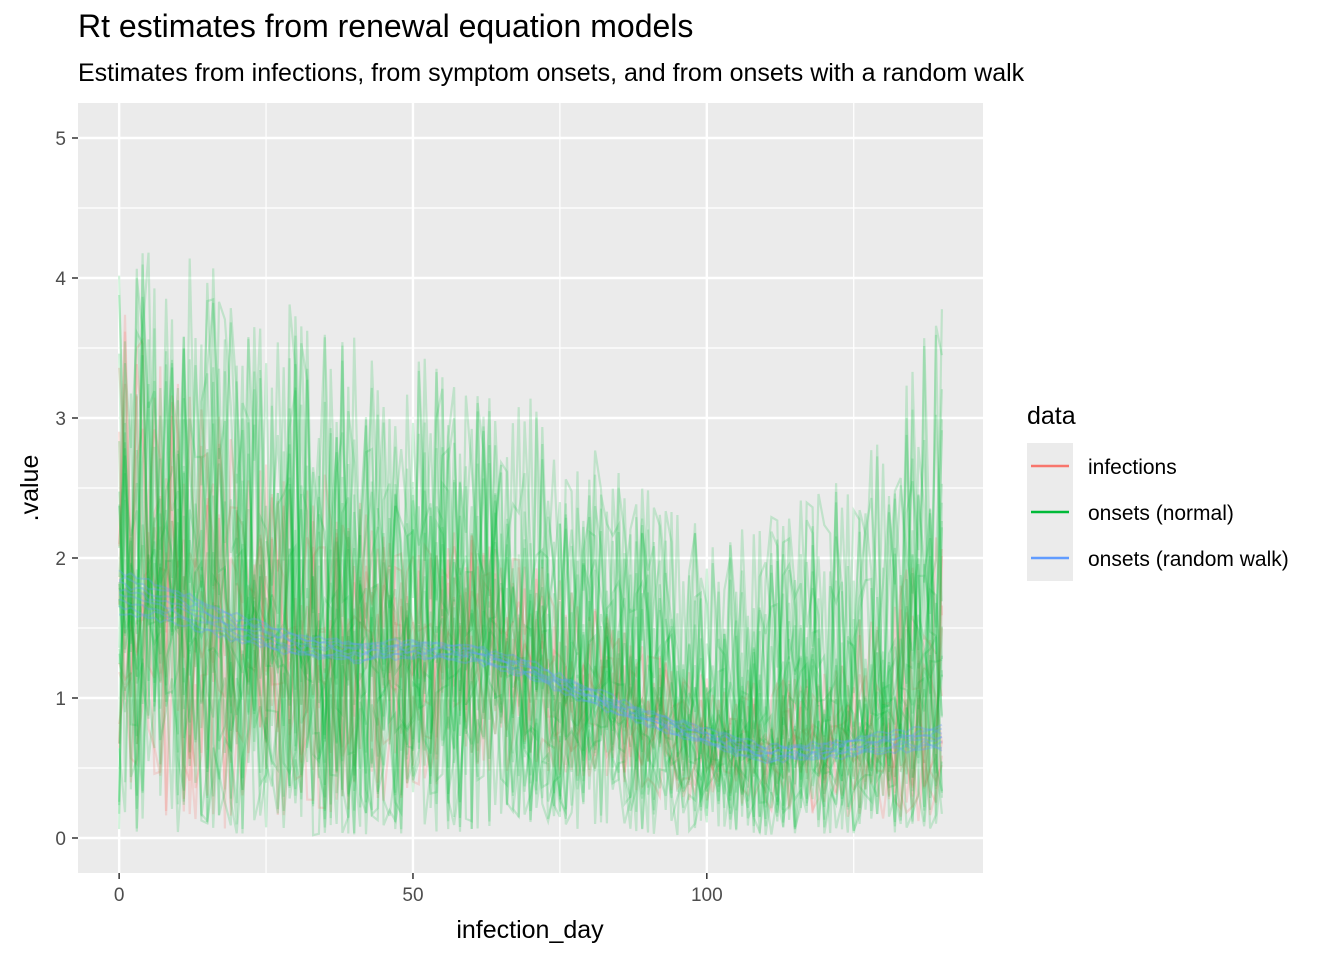  What do you see at coordinates (1161, 513) in the screenshot?
I see `legend-label: onsets (normal)` at bounding box center [1161, 513].